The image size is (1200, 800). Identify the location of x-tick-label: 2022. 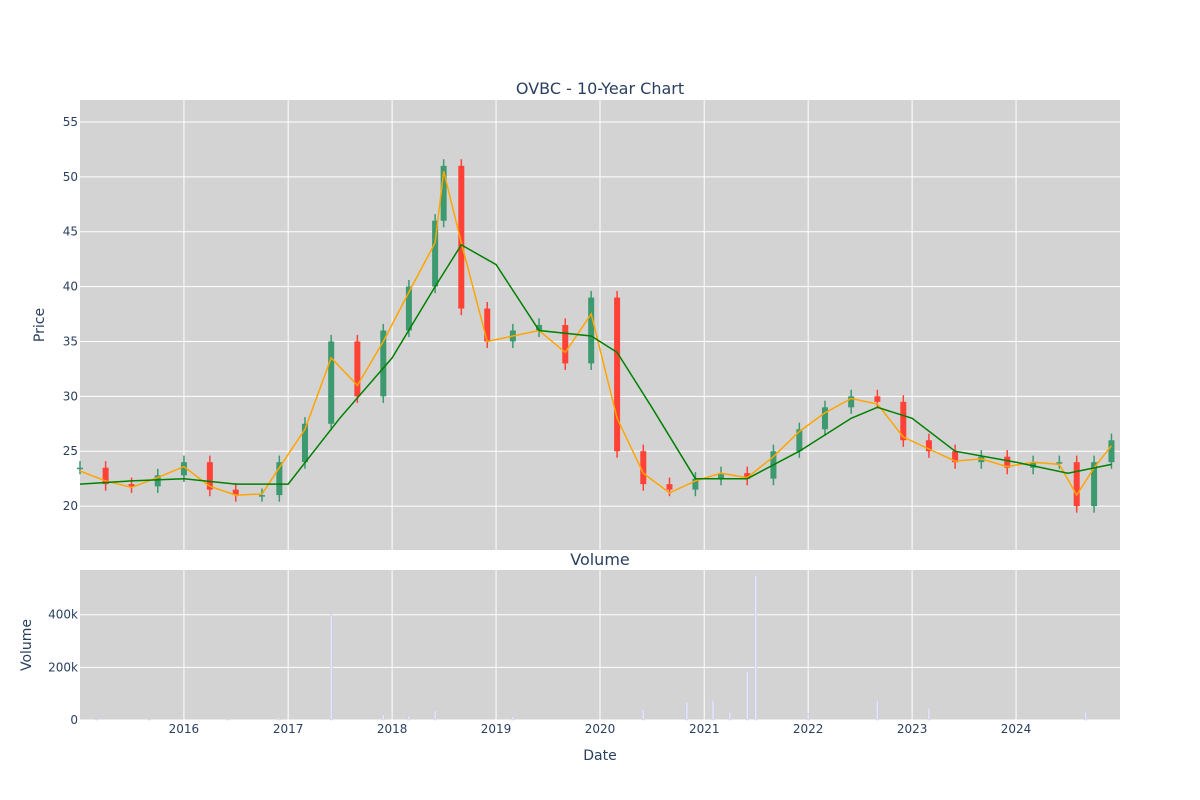
(808, 729).